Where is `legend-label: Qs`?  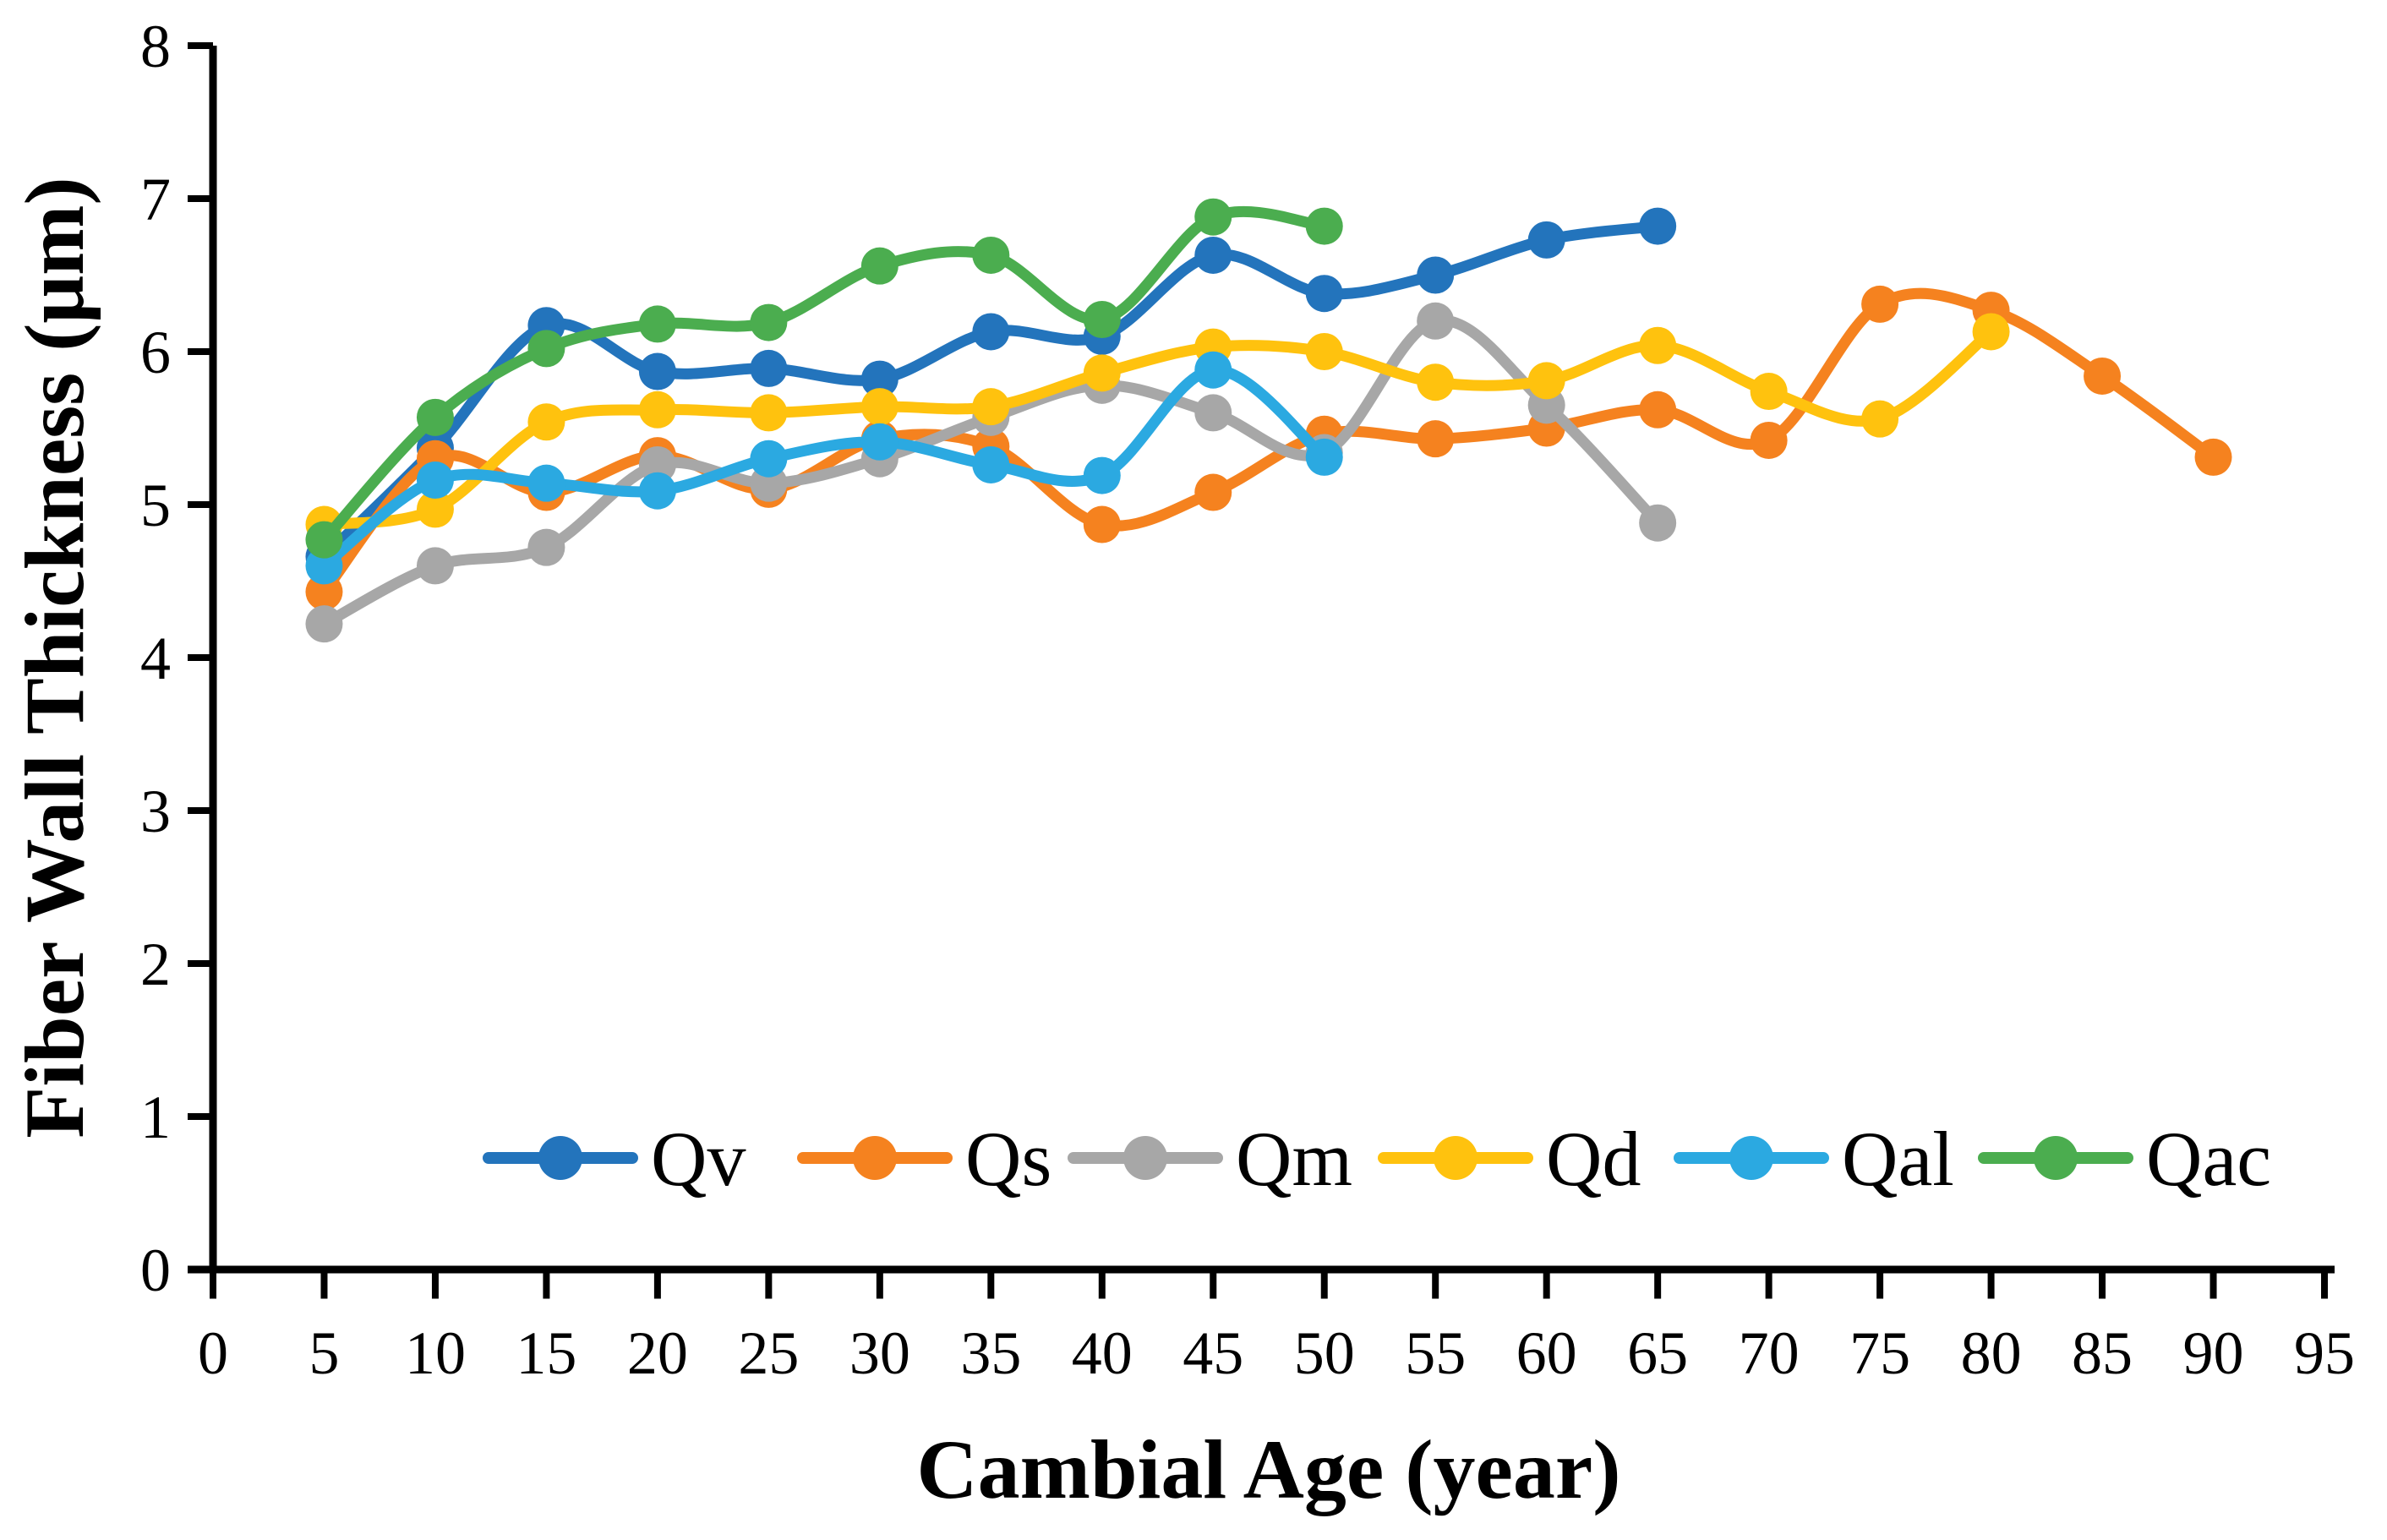 legend-label: Qs is located at coordinates (1008, 1159).